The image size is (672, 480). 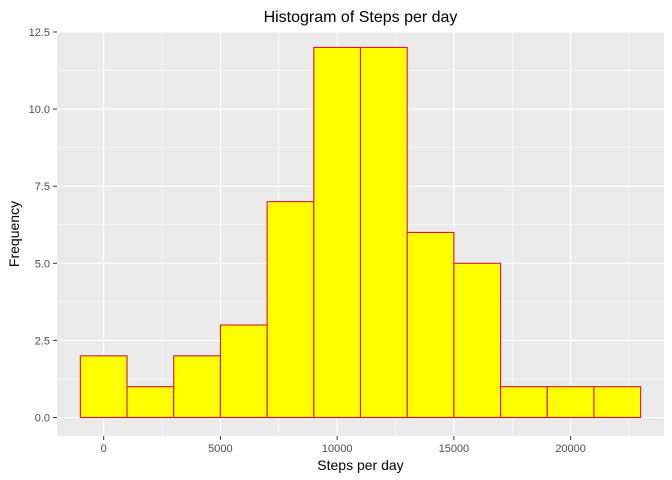 I want to click on y-tick-label: 0.0, so click(x=42, y=418).